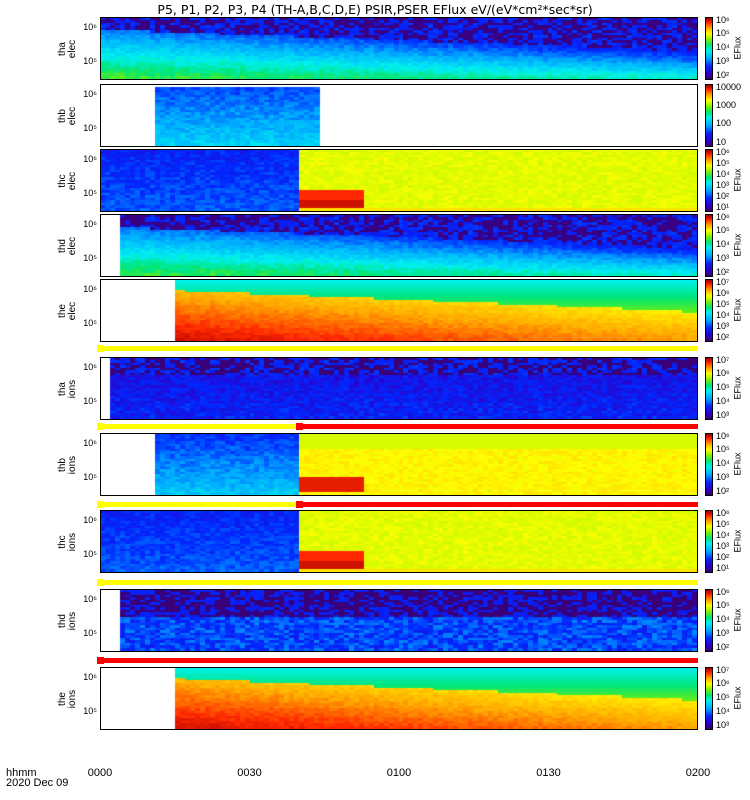 The image size is (750, 800). I want to click on colorbar-tick-label: 100, so click(724, 123).